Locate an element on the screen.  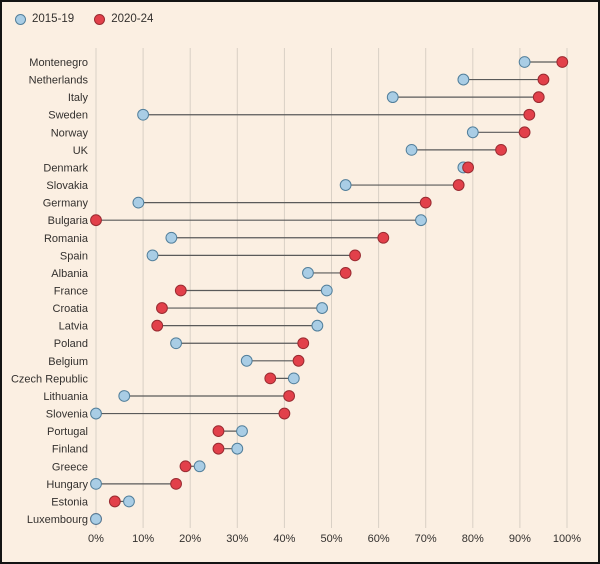
country-label: Finland is located at coordinates (70, 450).